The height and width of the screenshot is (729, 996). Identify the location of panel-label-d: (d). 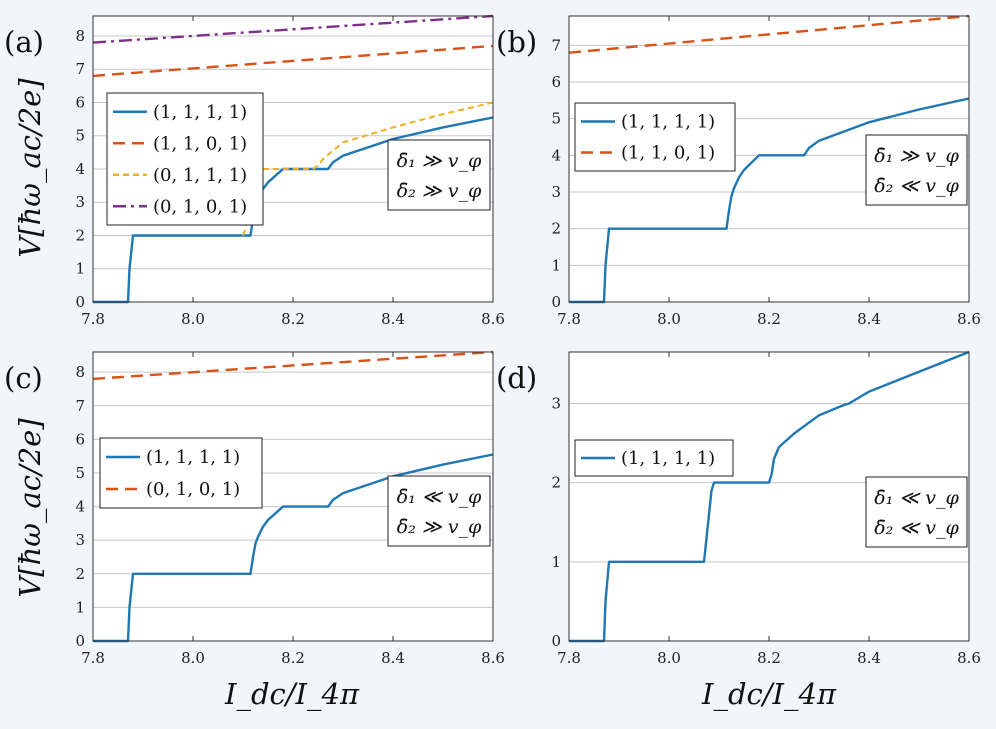
(516, 378).